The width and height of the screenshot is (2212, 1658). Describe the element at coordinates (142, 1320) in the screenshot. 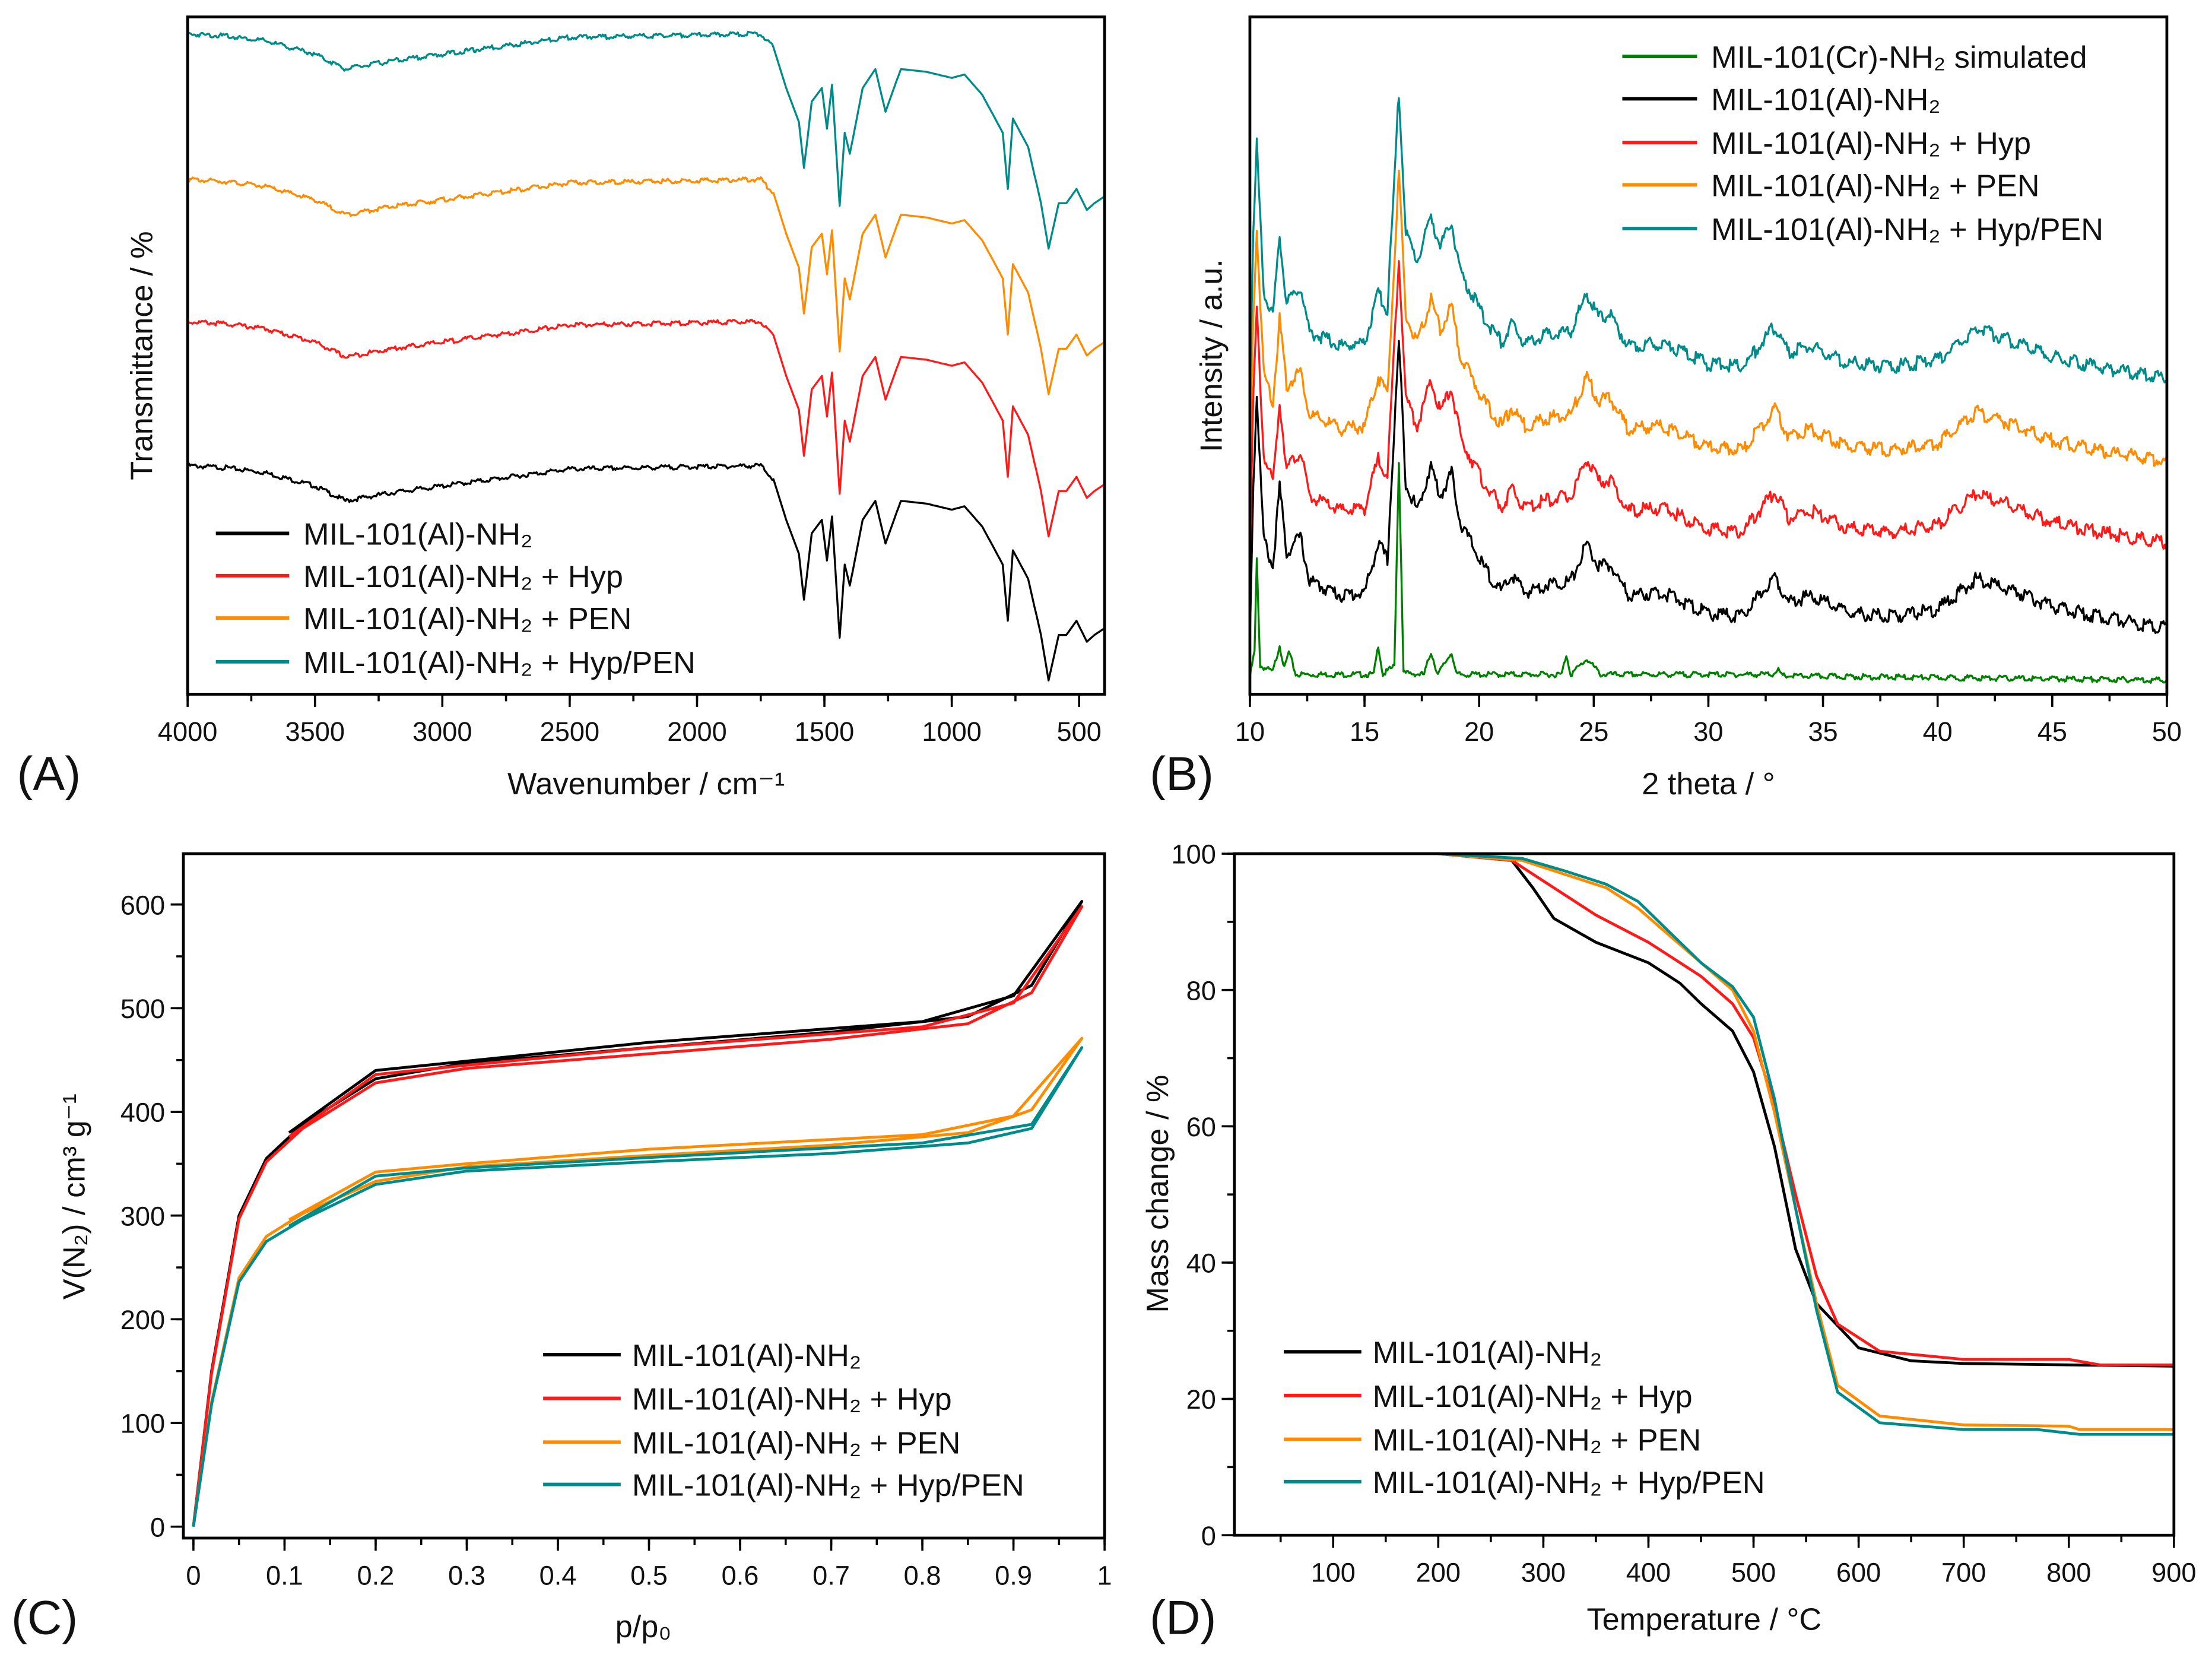

I see `y-tick-label: 200` at that location.